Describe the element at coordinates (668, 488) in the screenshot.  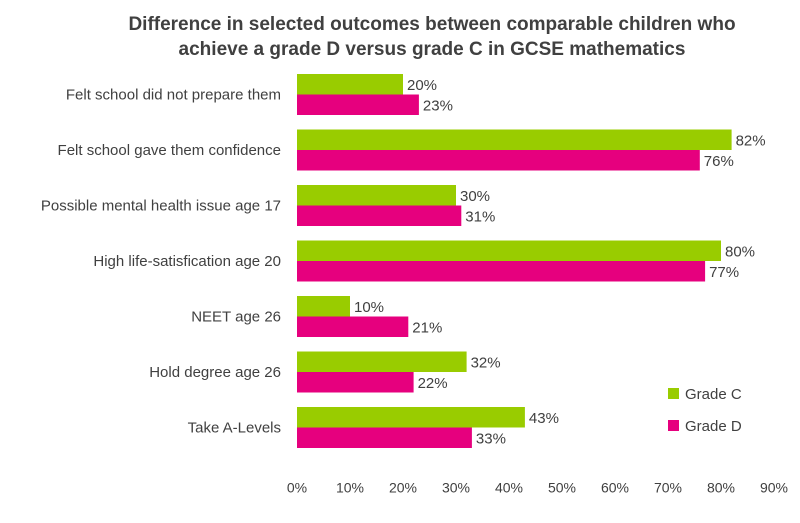
I see `x-tick-label-7: 70%` at that location.